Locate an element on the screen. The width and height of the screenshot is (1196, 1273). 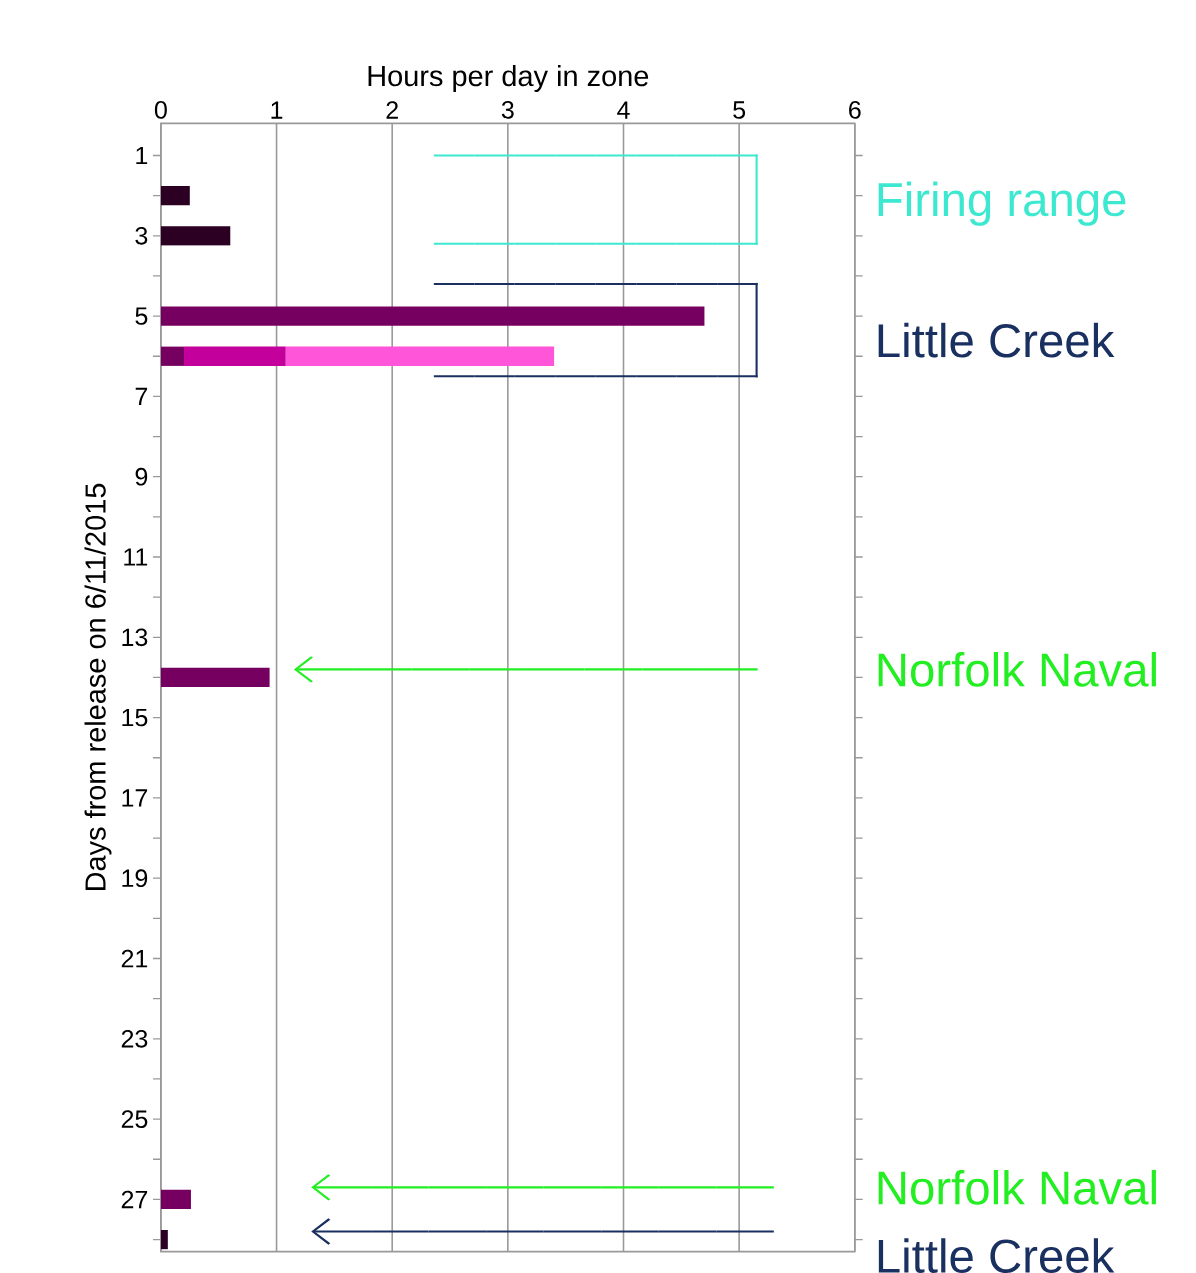
y-tick-label: 17 is located at coordinates (134, 798).